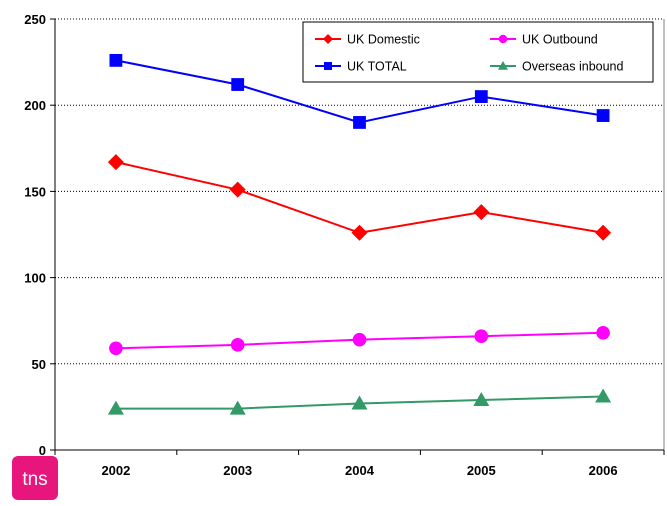 This screenshot has height=506, width=667. Describe the element at coordinates (35, 105) in the screenshot. I see `y-tick-label: 200` at that location.